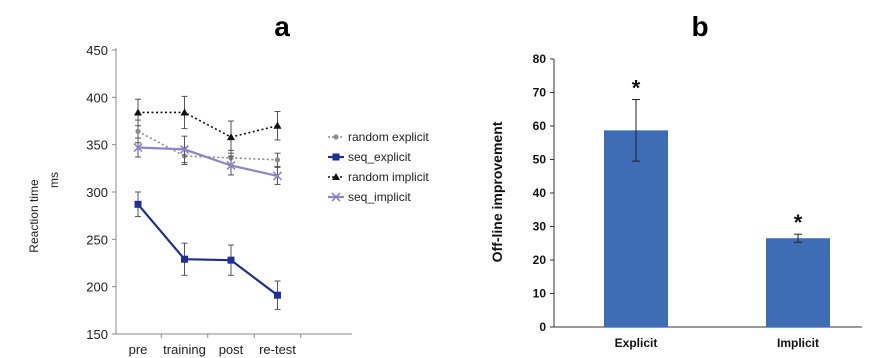 The height and width of the screenshot is (358, 872). Describe the element at coordinates (798, 282) in the screenshot. I see `bar-implicit` at that location.